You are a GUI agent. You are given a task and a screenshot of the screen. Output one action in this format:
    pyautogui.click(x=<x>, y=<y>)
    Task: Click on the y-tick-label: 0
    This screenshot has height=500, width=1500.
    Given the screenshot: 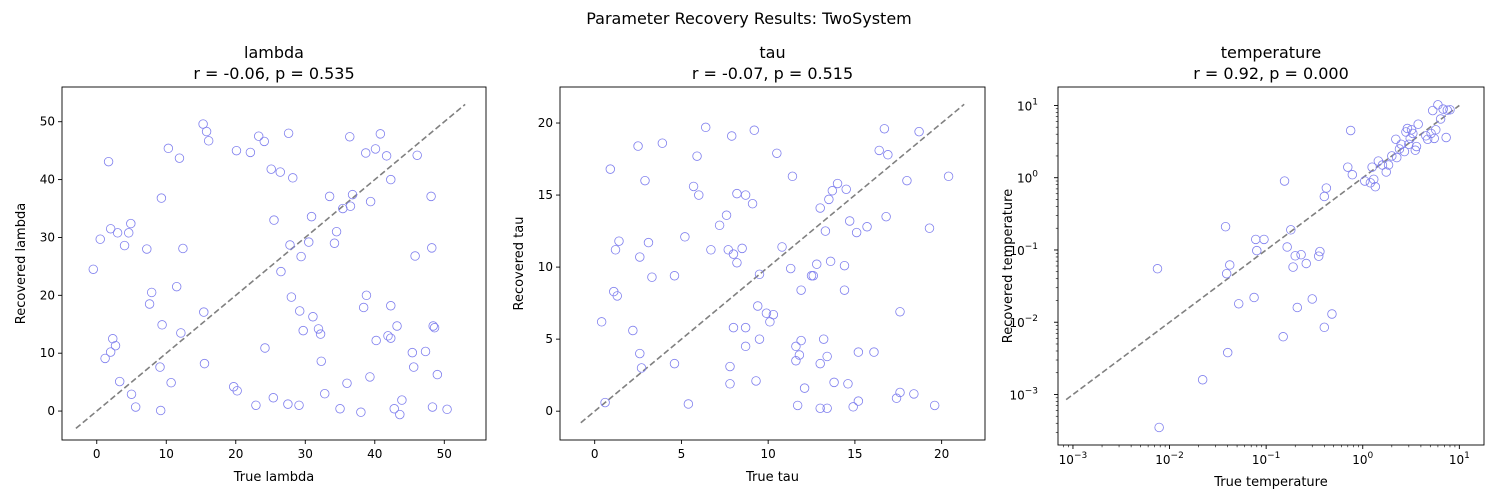 What is the action you would take?
    pyautogui.click(x=549, y=411)
    